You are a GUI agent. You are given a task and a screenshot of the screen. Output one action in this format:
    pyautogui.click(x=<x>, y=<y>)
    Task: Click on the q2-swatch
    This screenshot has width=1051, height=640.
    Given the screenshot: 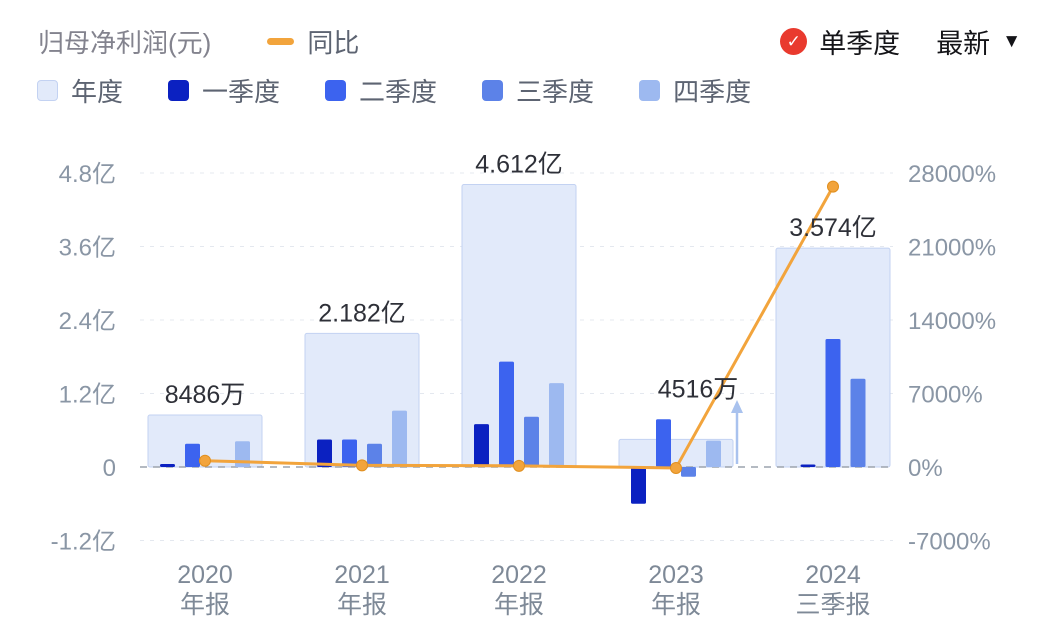 What is the action you would take?
    pyautogui.click(x=336, y=90)
    